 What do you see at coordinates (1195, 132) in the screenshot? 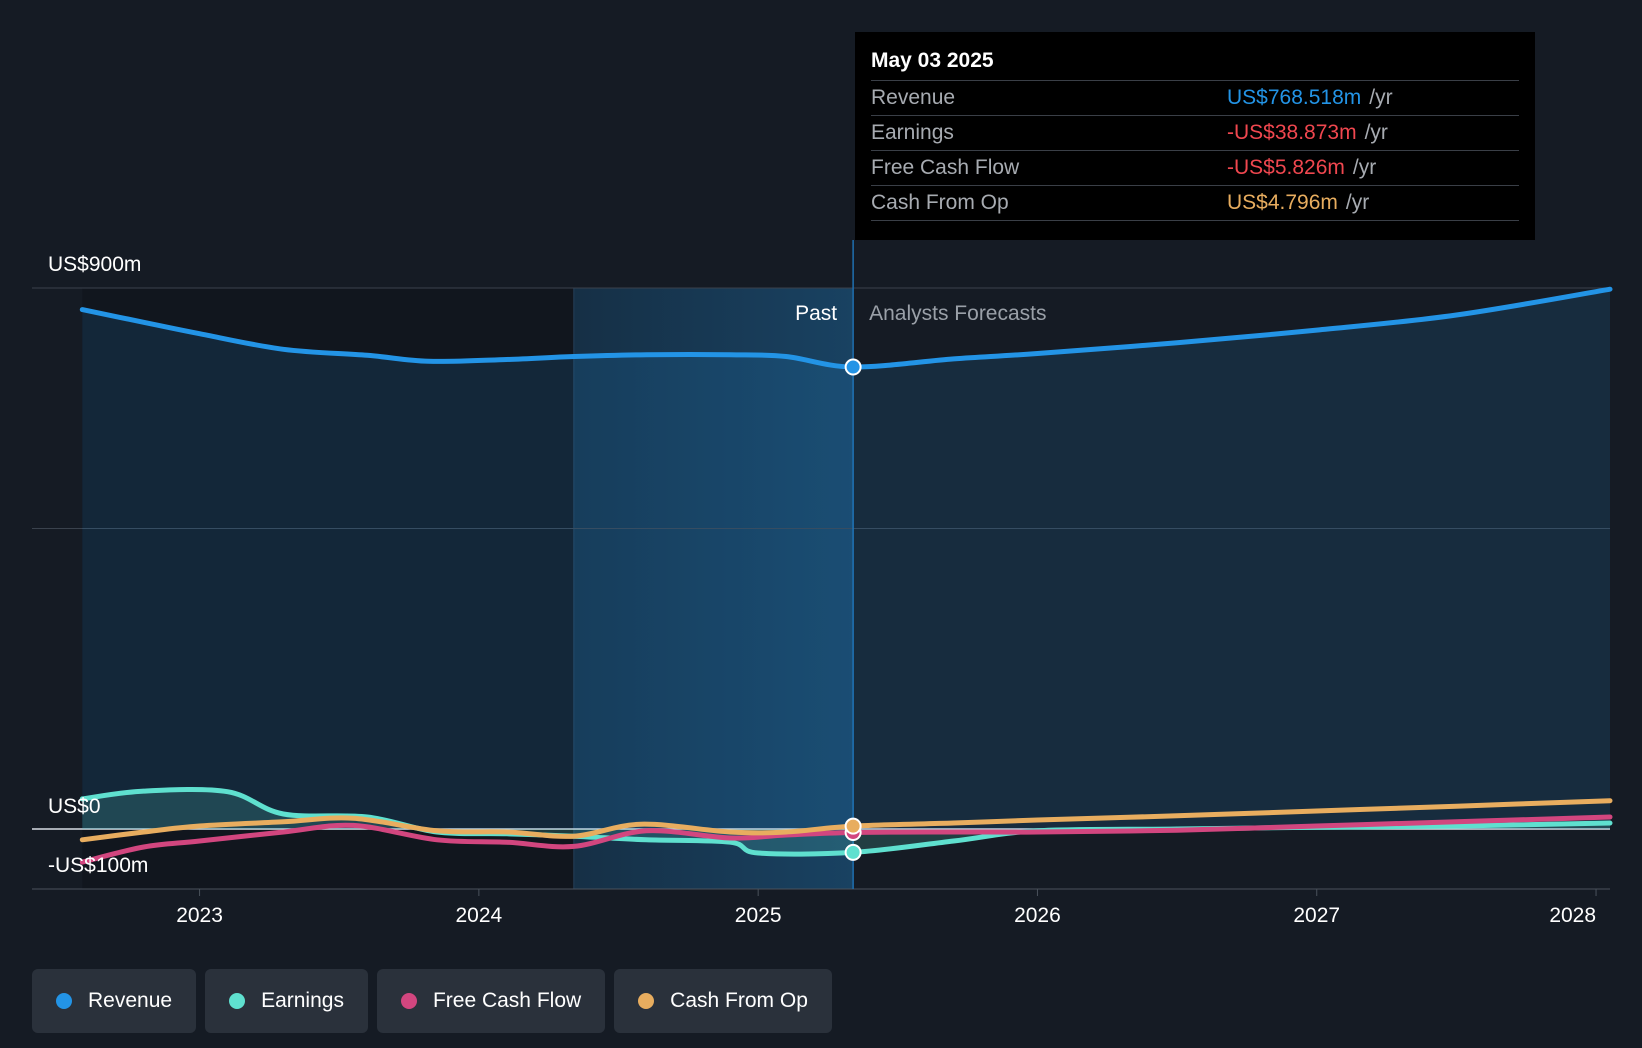
I see `tooltip-row-earnings: Earnings -US$38.873m /yr` at bounding box center [1195, 132].